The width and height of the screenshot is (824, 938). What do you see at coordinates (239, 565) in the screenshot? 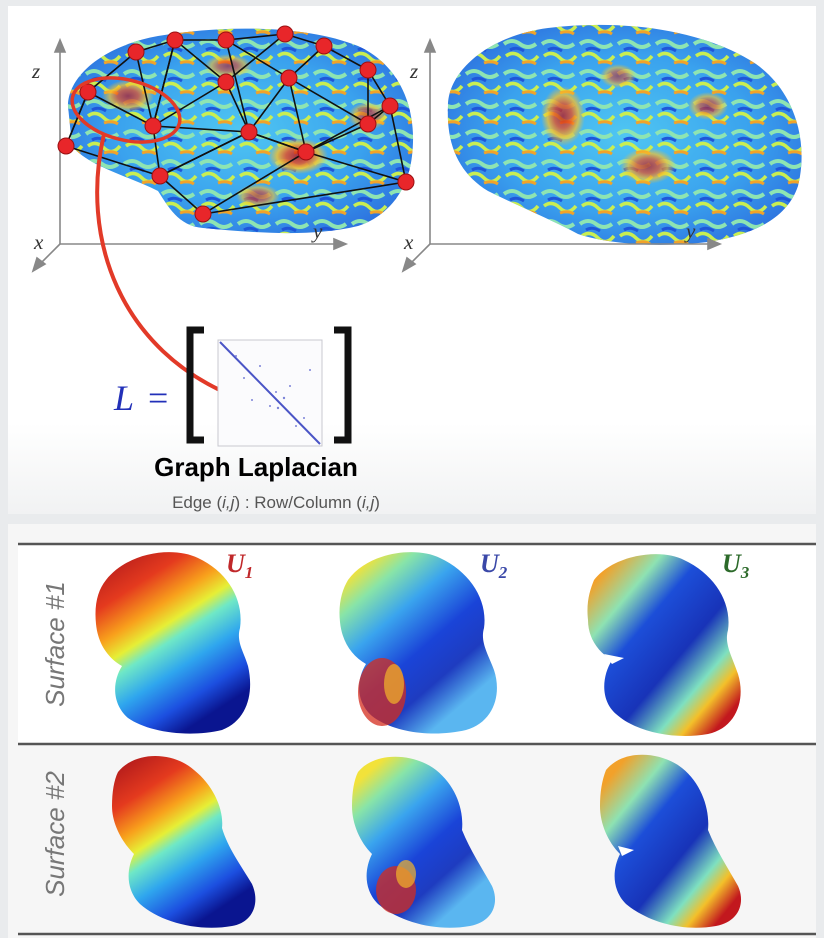
I see `eigenvector-label-u1: U1` at bounding box center [239, 565].